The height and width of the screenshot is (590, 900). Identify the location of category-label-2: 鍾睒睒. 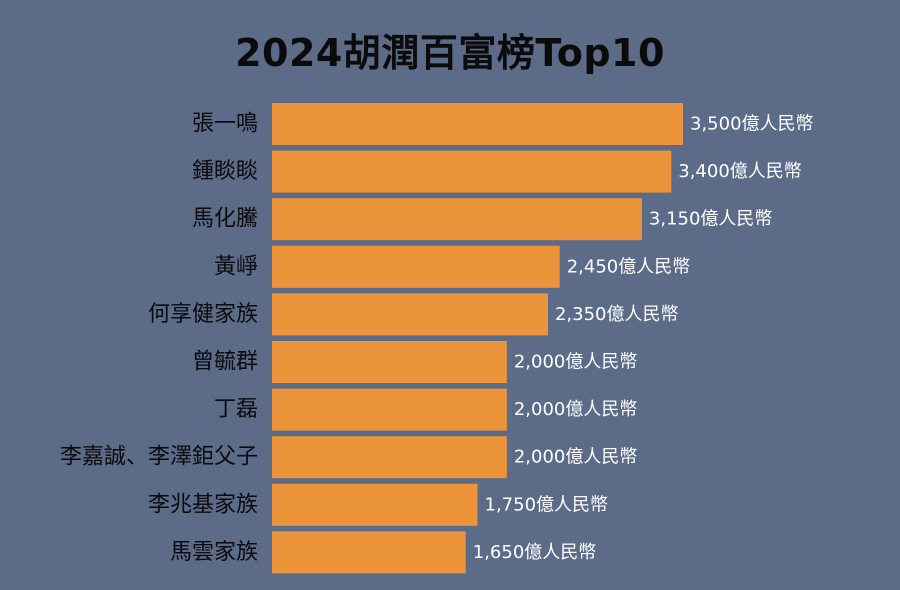
(225, 171).